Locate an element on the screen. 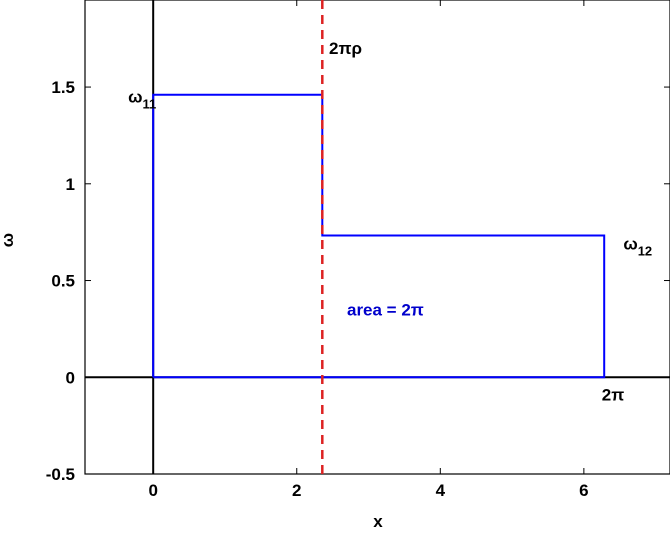 Image resolution: width=670 pixels, height=535 pixels. x-tick-label: 4 is located at coordinates (441, 490).